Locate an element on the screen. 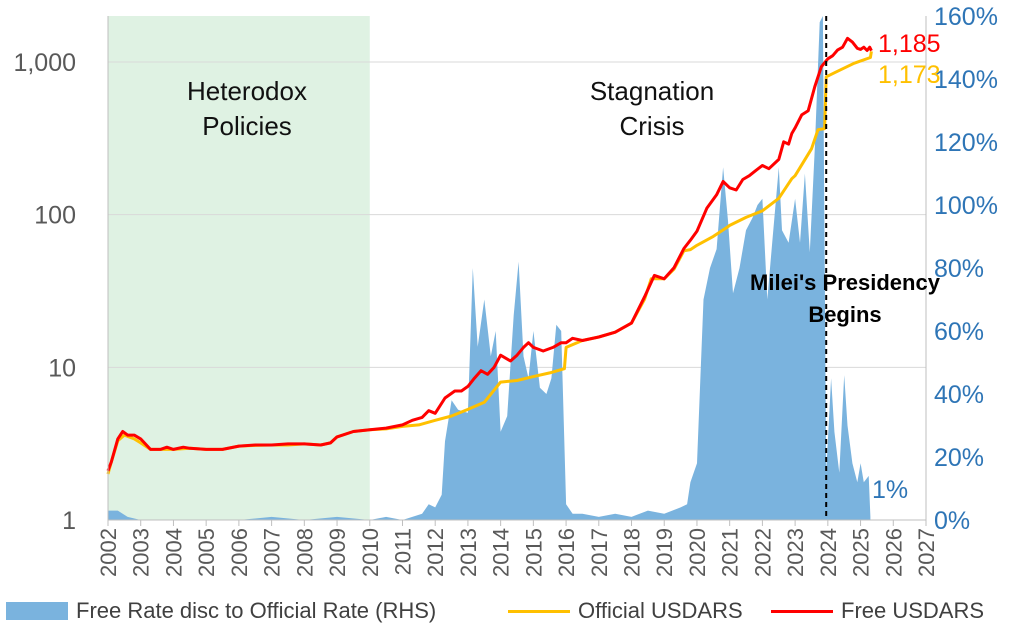 This screenshot has width=1024, height=631. x-tick-label: 2013 is located at coordinates (468, 552).